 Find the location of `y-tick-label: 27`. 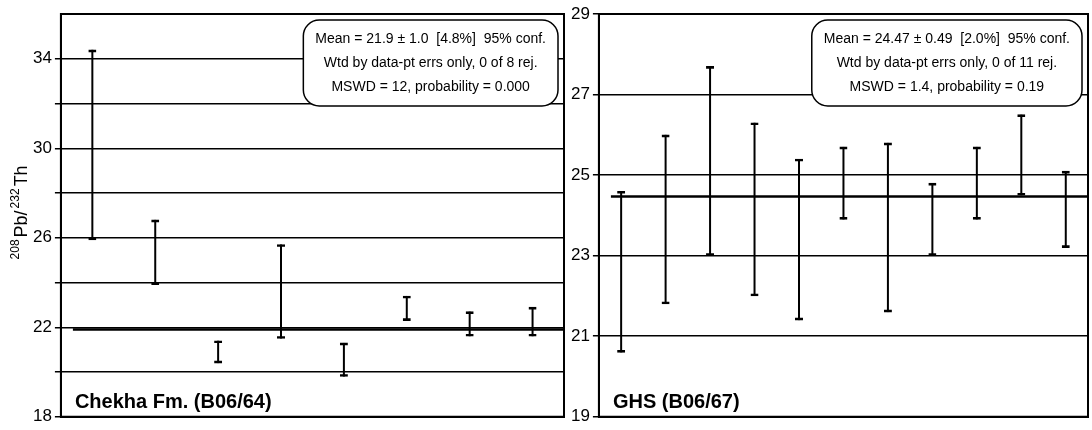

y-tick-label: 27 is located at coordinates (580, 94).